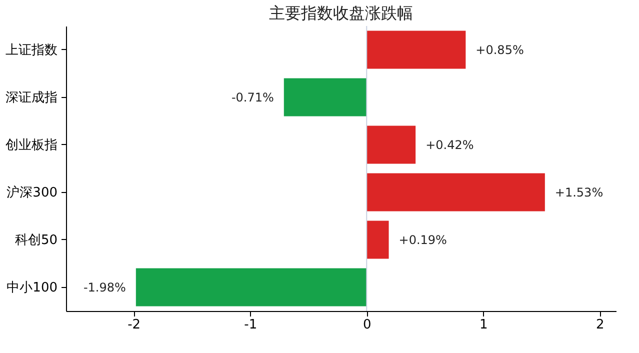  Describe the element at coordinates (422, 239) in the screenshot. I see `data-label: +0.19%` at that location.